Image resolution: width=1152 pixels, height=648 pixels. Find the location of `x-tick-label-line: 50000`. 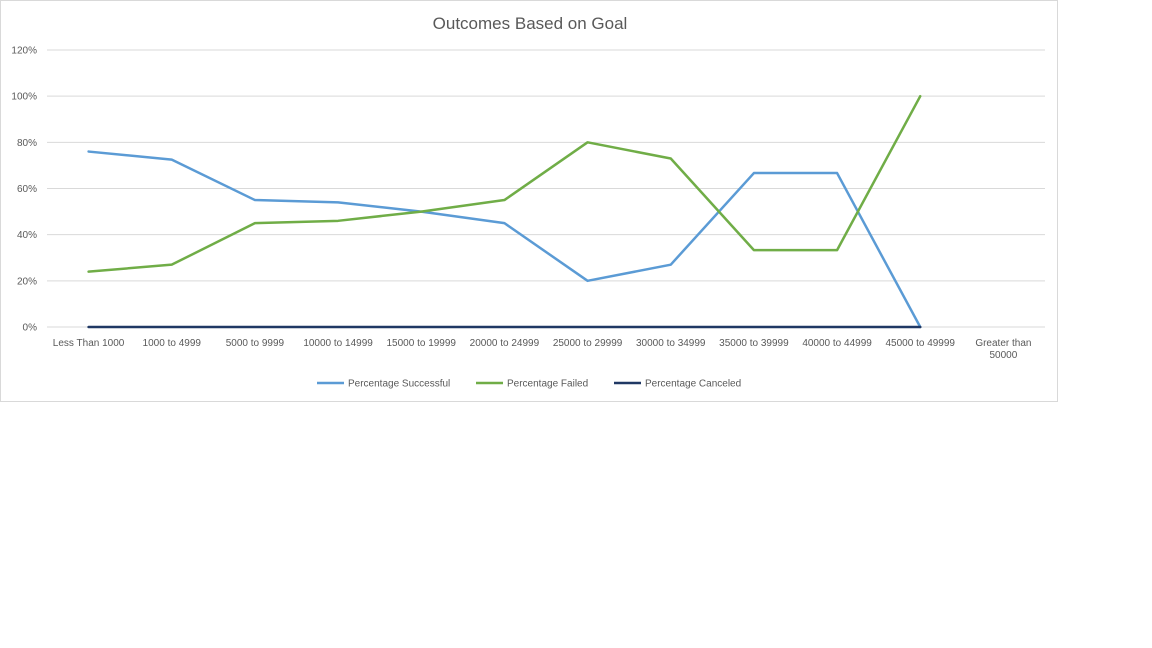

x-tick-label-line: 50000 is located at coordinates (1004, 355).